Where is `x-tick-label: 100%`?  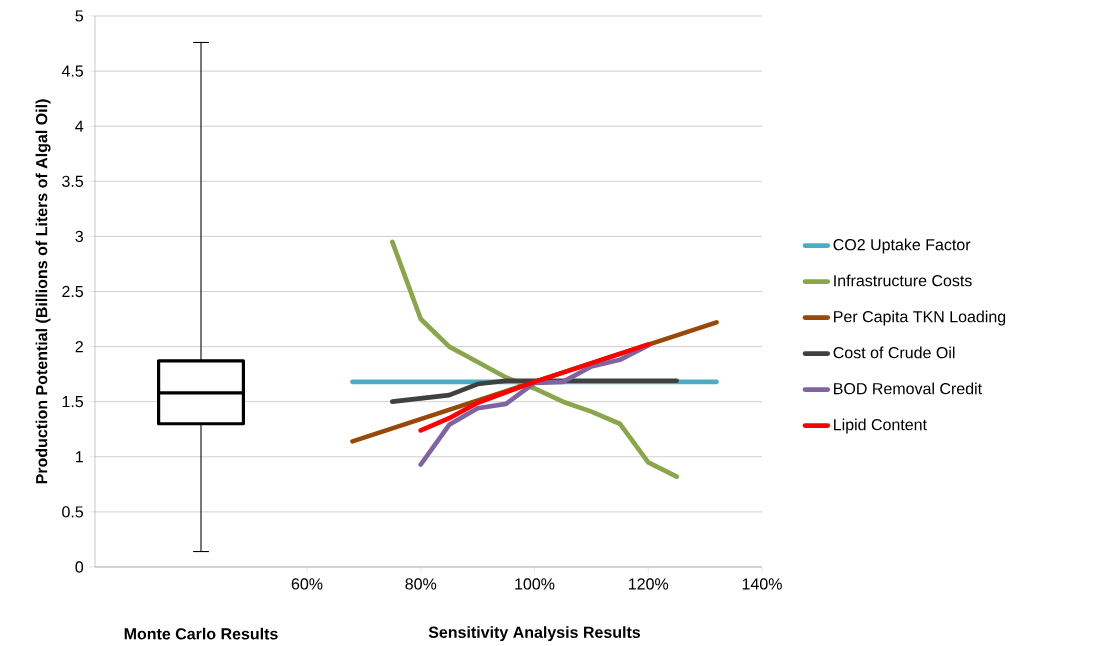 x-tick-label: 100% is located at coordinates (535, 584).